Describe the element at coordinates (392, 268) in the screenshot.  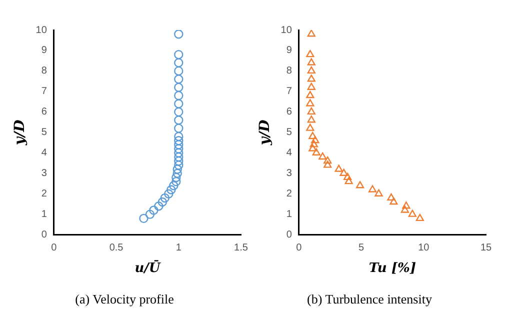
I see `x-axis-title: Tu [%]` at that location.